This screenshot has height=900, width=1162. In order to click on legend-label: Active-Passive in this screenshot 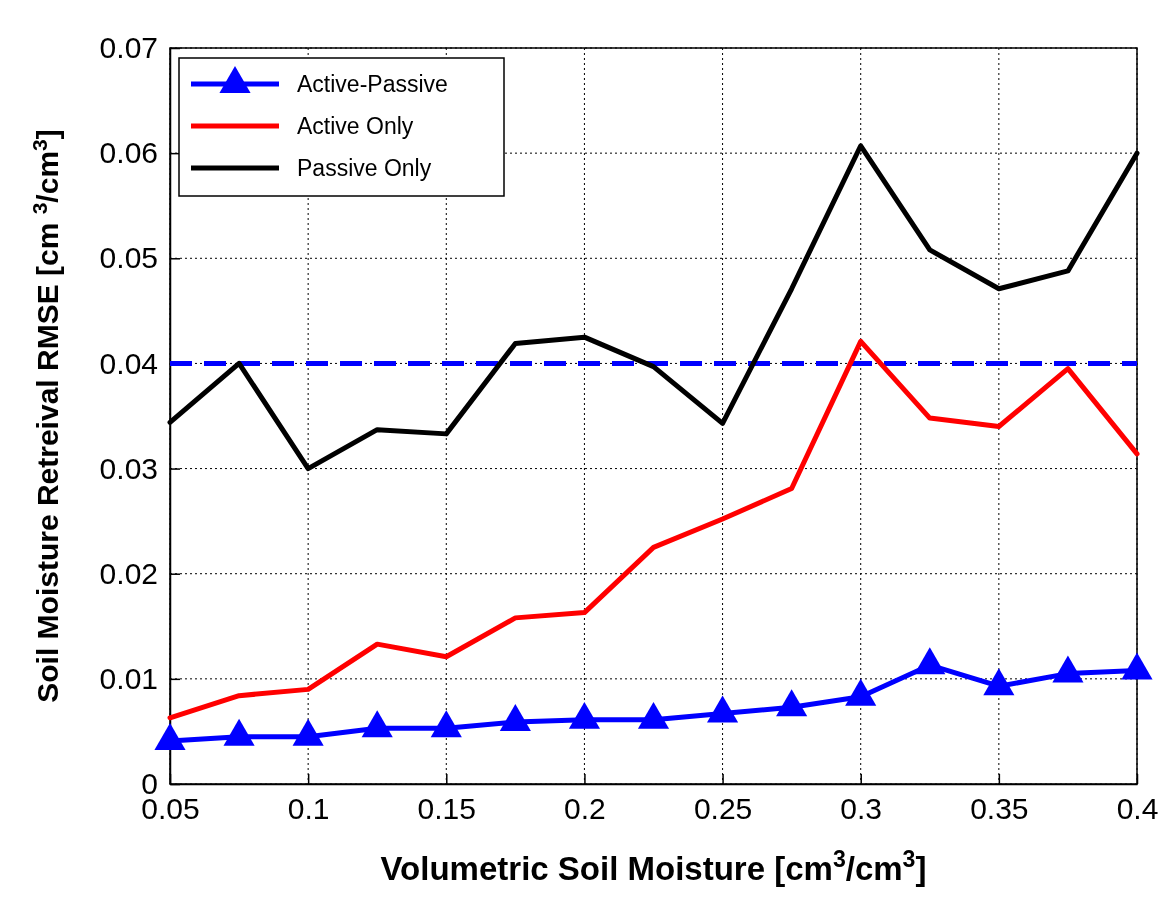, I will do `click(372, 84)`.